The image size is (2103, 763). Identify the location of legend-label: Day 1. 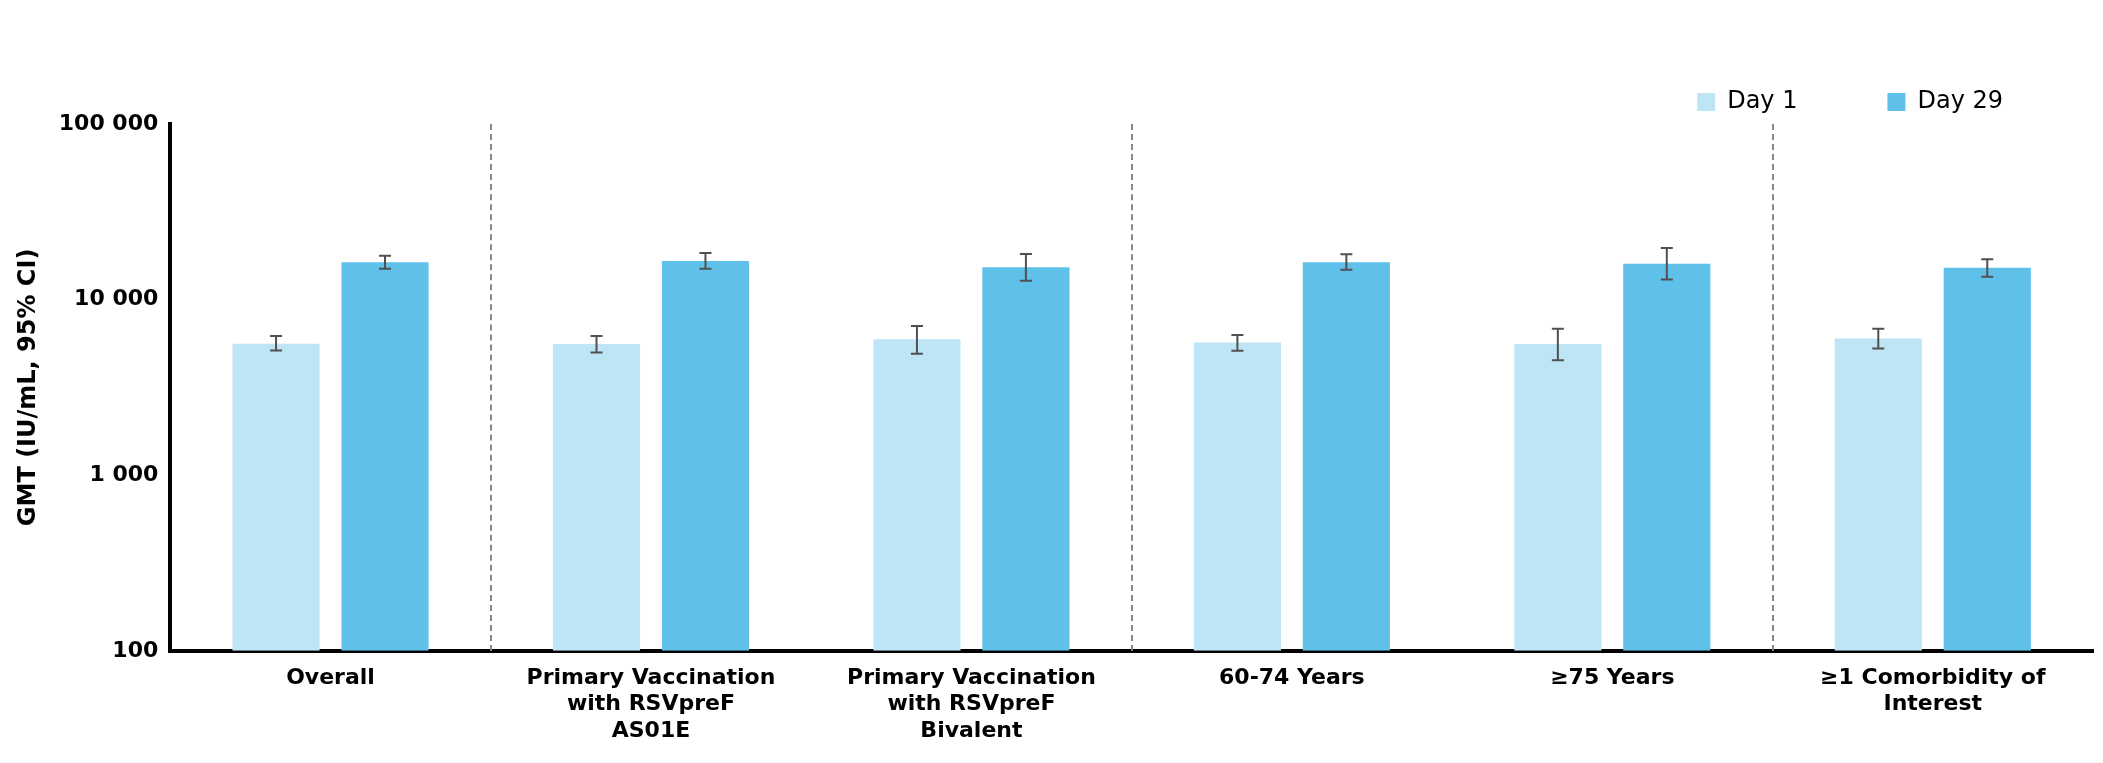
(1762, 100).